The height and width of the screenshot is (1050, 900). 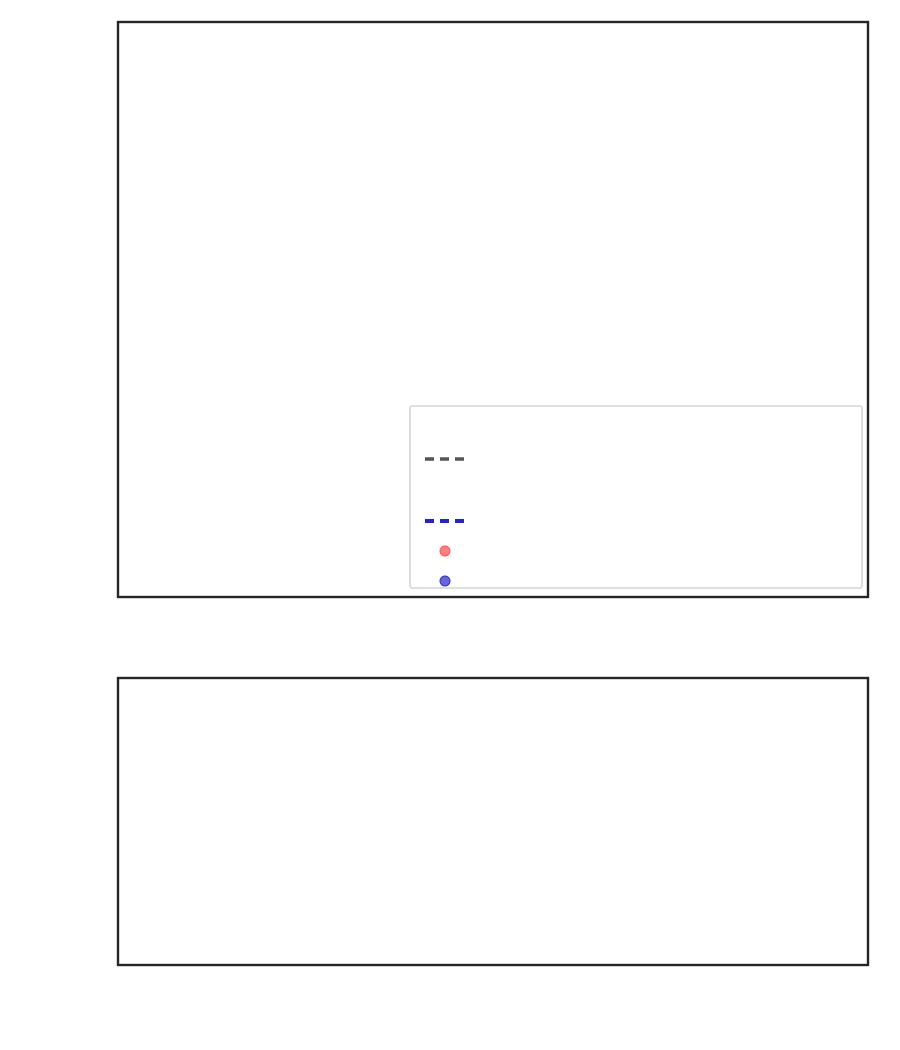 I want to click on legend-entry-raw, so click(x=445, y=551).